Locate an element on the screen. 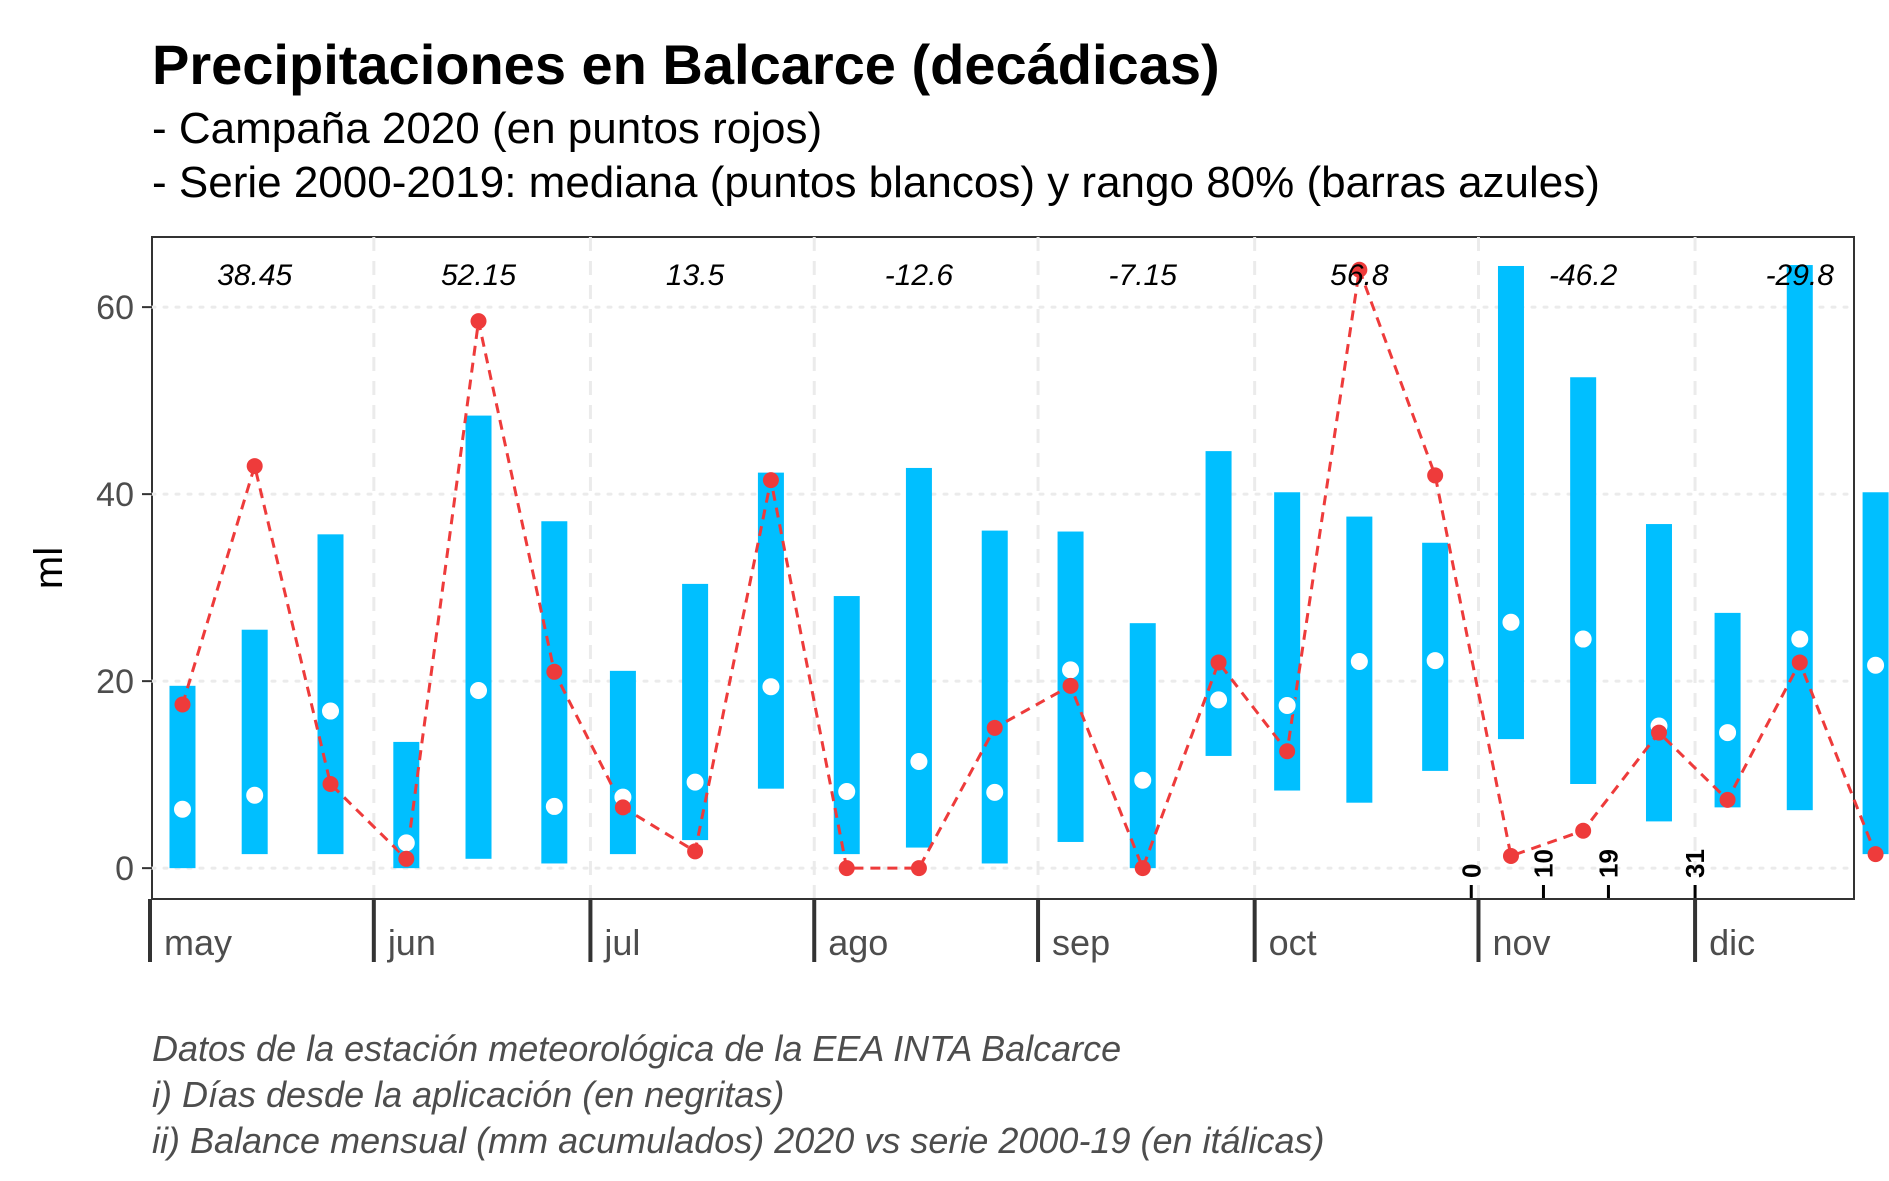 The image size is (1889, 1181). y-tick-label-60: 60 is located at coordinates (115, 308).